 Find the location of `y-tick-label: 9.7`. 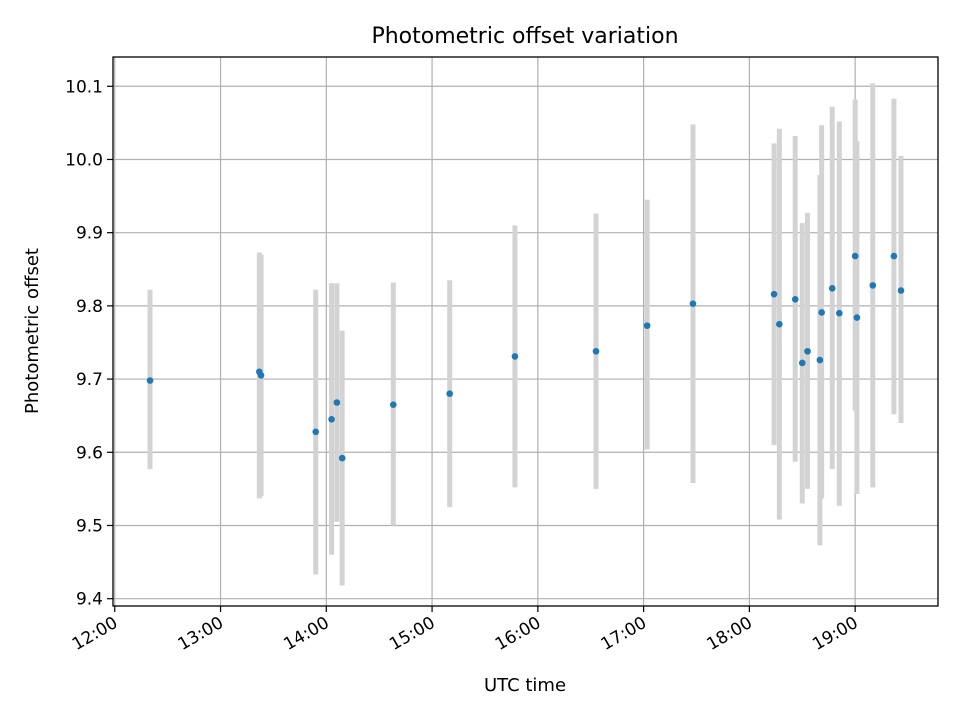

y-tick-label: 9.7 is located at coordinates (89, 380).